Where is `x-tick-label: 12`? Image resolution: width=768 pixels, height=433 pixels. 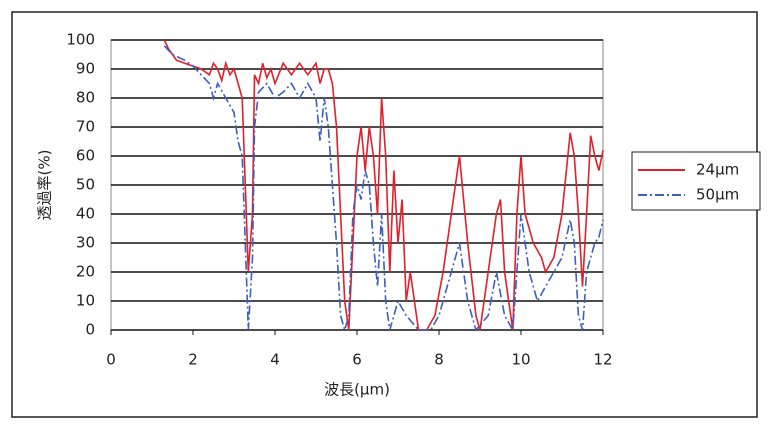
x-tick-label: 12 is located at coordinates (602, 360).